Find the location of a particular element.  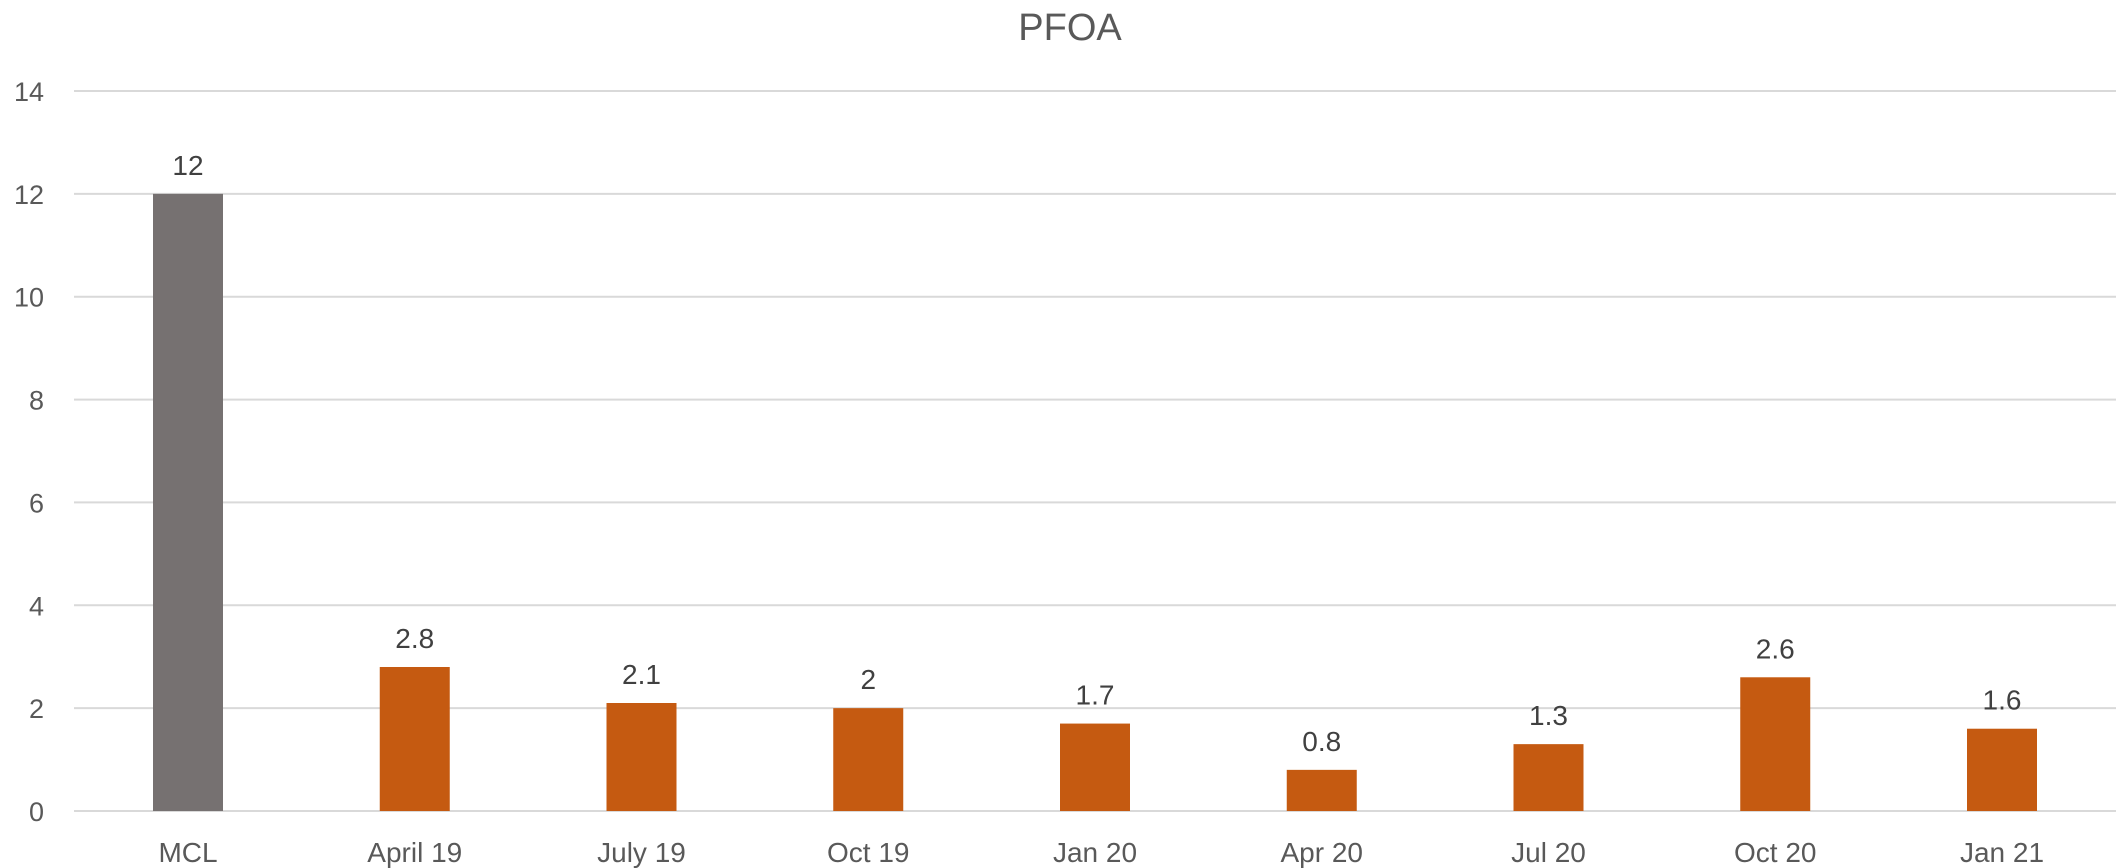

x-category-label: April 19 is located at coordinates (414, 852).